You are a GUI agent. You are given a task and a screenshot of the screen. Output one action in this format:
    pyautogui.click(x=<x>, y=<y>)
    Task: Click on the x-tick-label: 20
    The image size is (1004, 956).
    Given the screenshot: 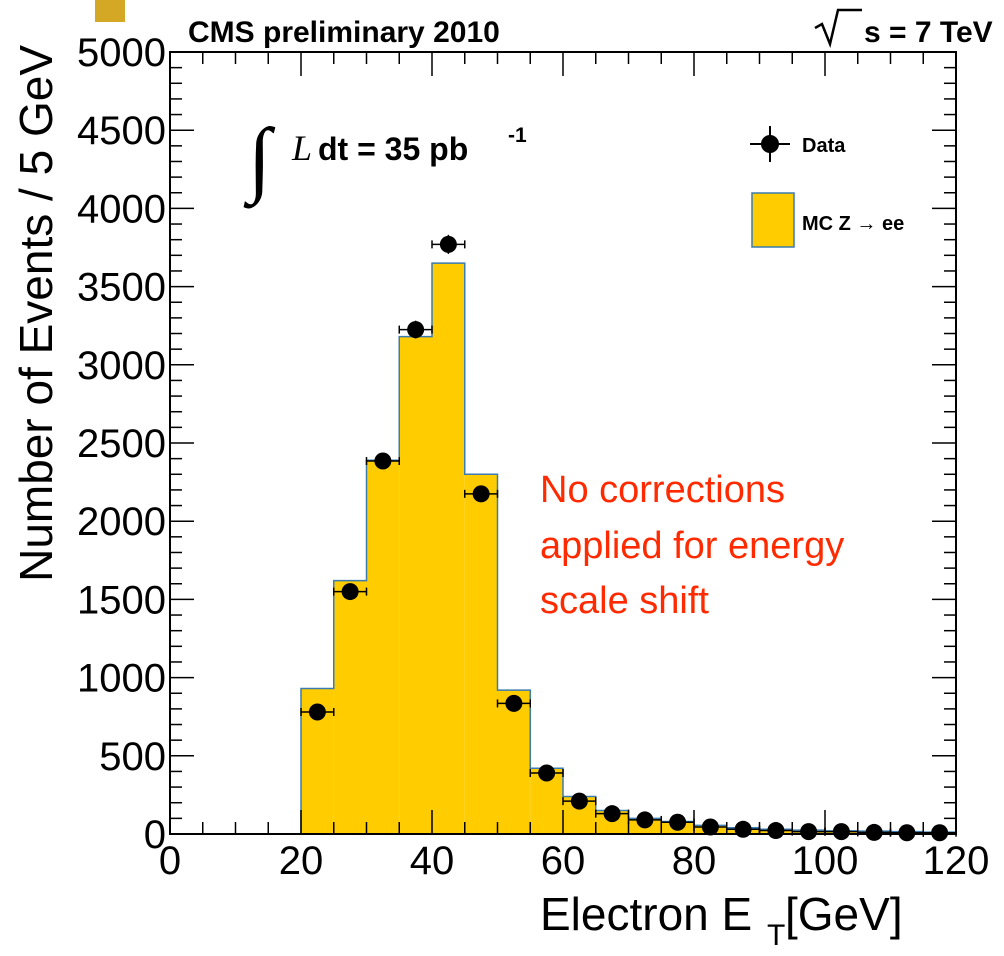 What is the action you would take?
    pyautogui.click(x=301, y=861)
    